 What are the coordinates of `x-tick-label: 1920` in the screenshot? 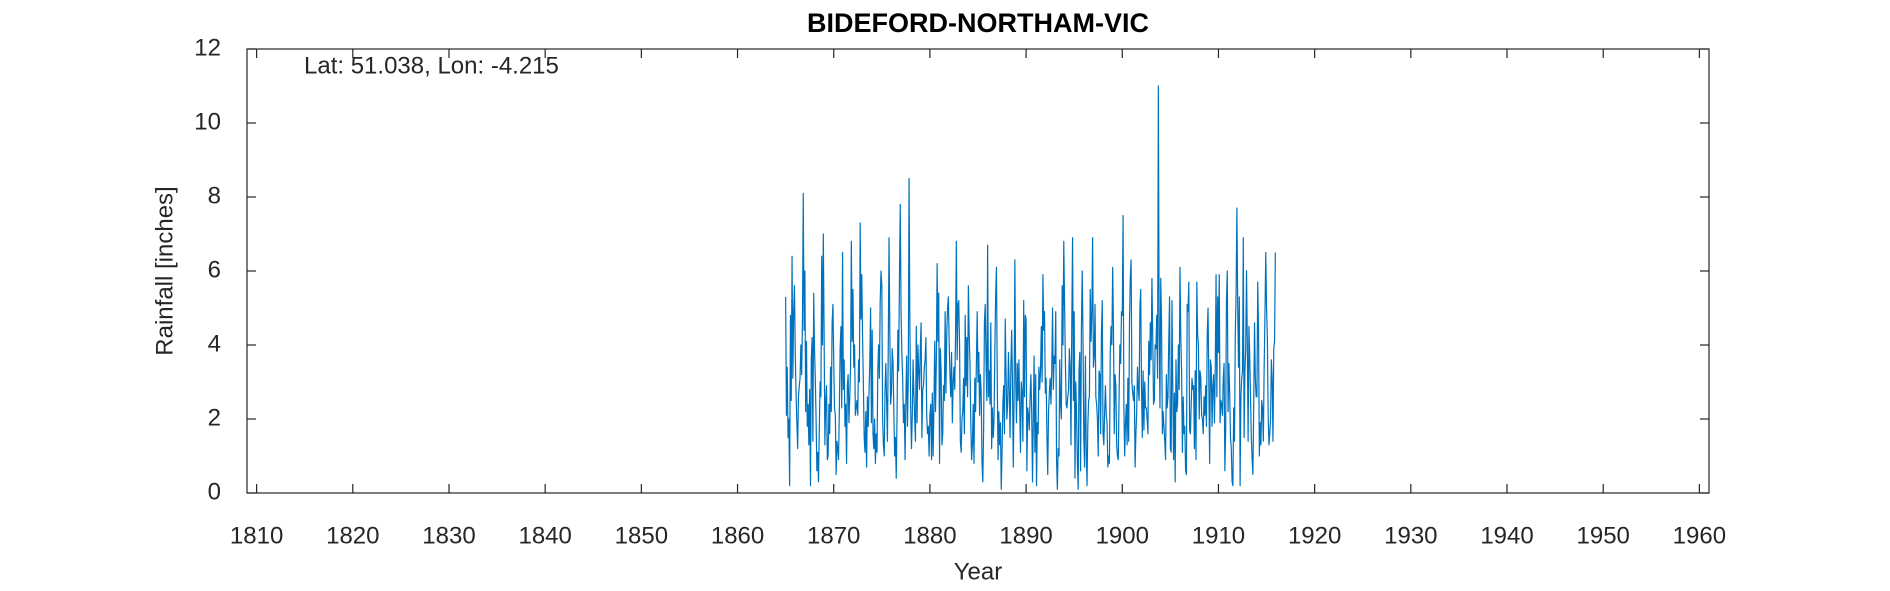 It's located at (1314, 535).